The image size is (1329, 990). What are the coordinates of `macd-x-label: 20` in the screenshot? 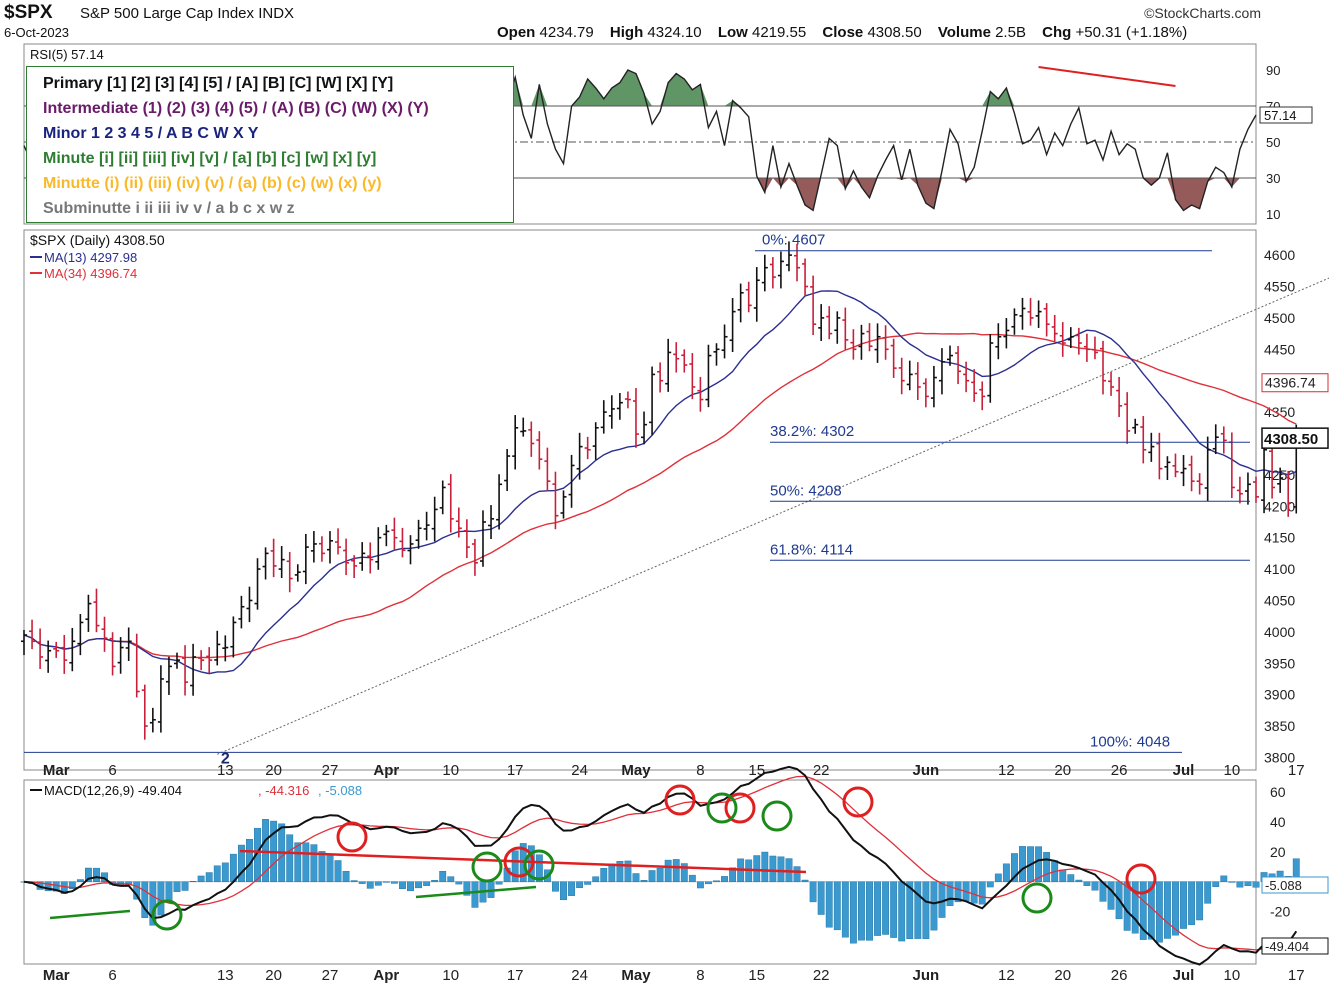 It's located at (273, 975).